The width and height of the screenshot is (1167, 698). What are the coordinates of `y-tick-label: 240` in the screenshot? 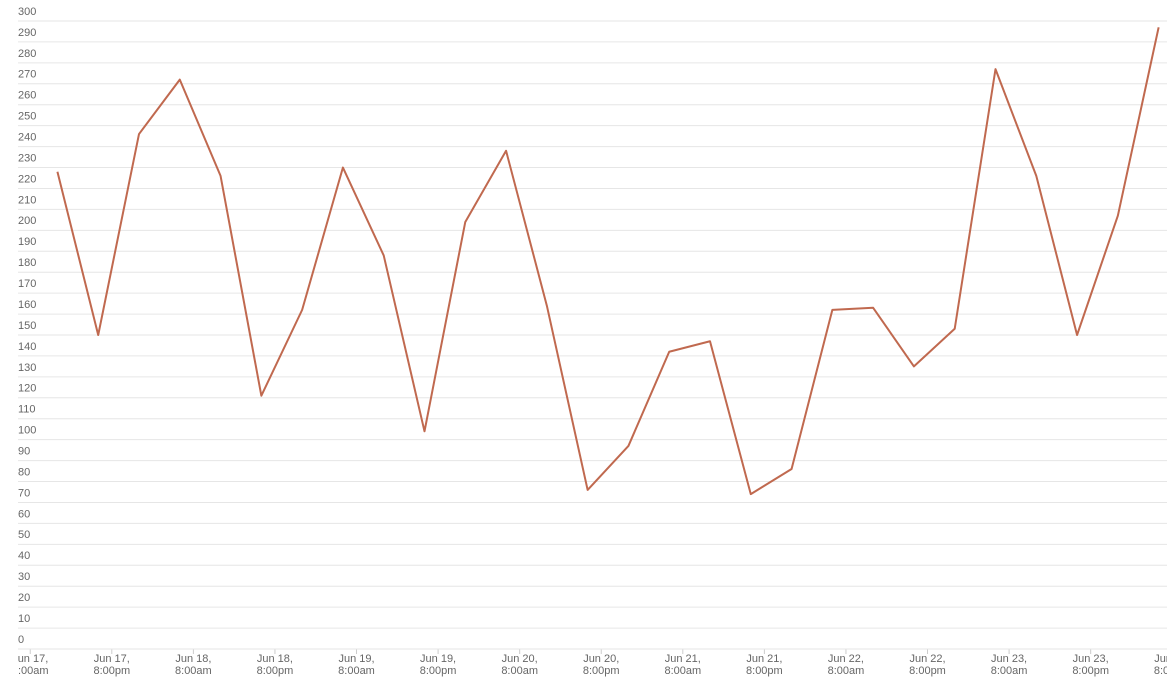 It's located at (27, 138).